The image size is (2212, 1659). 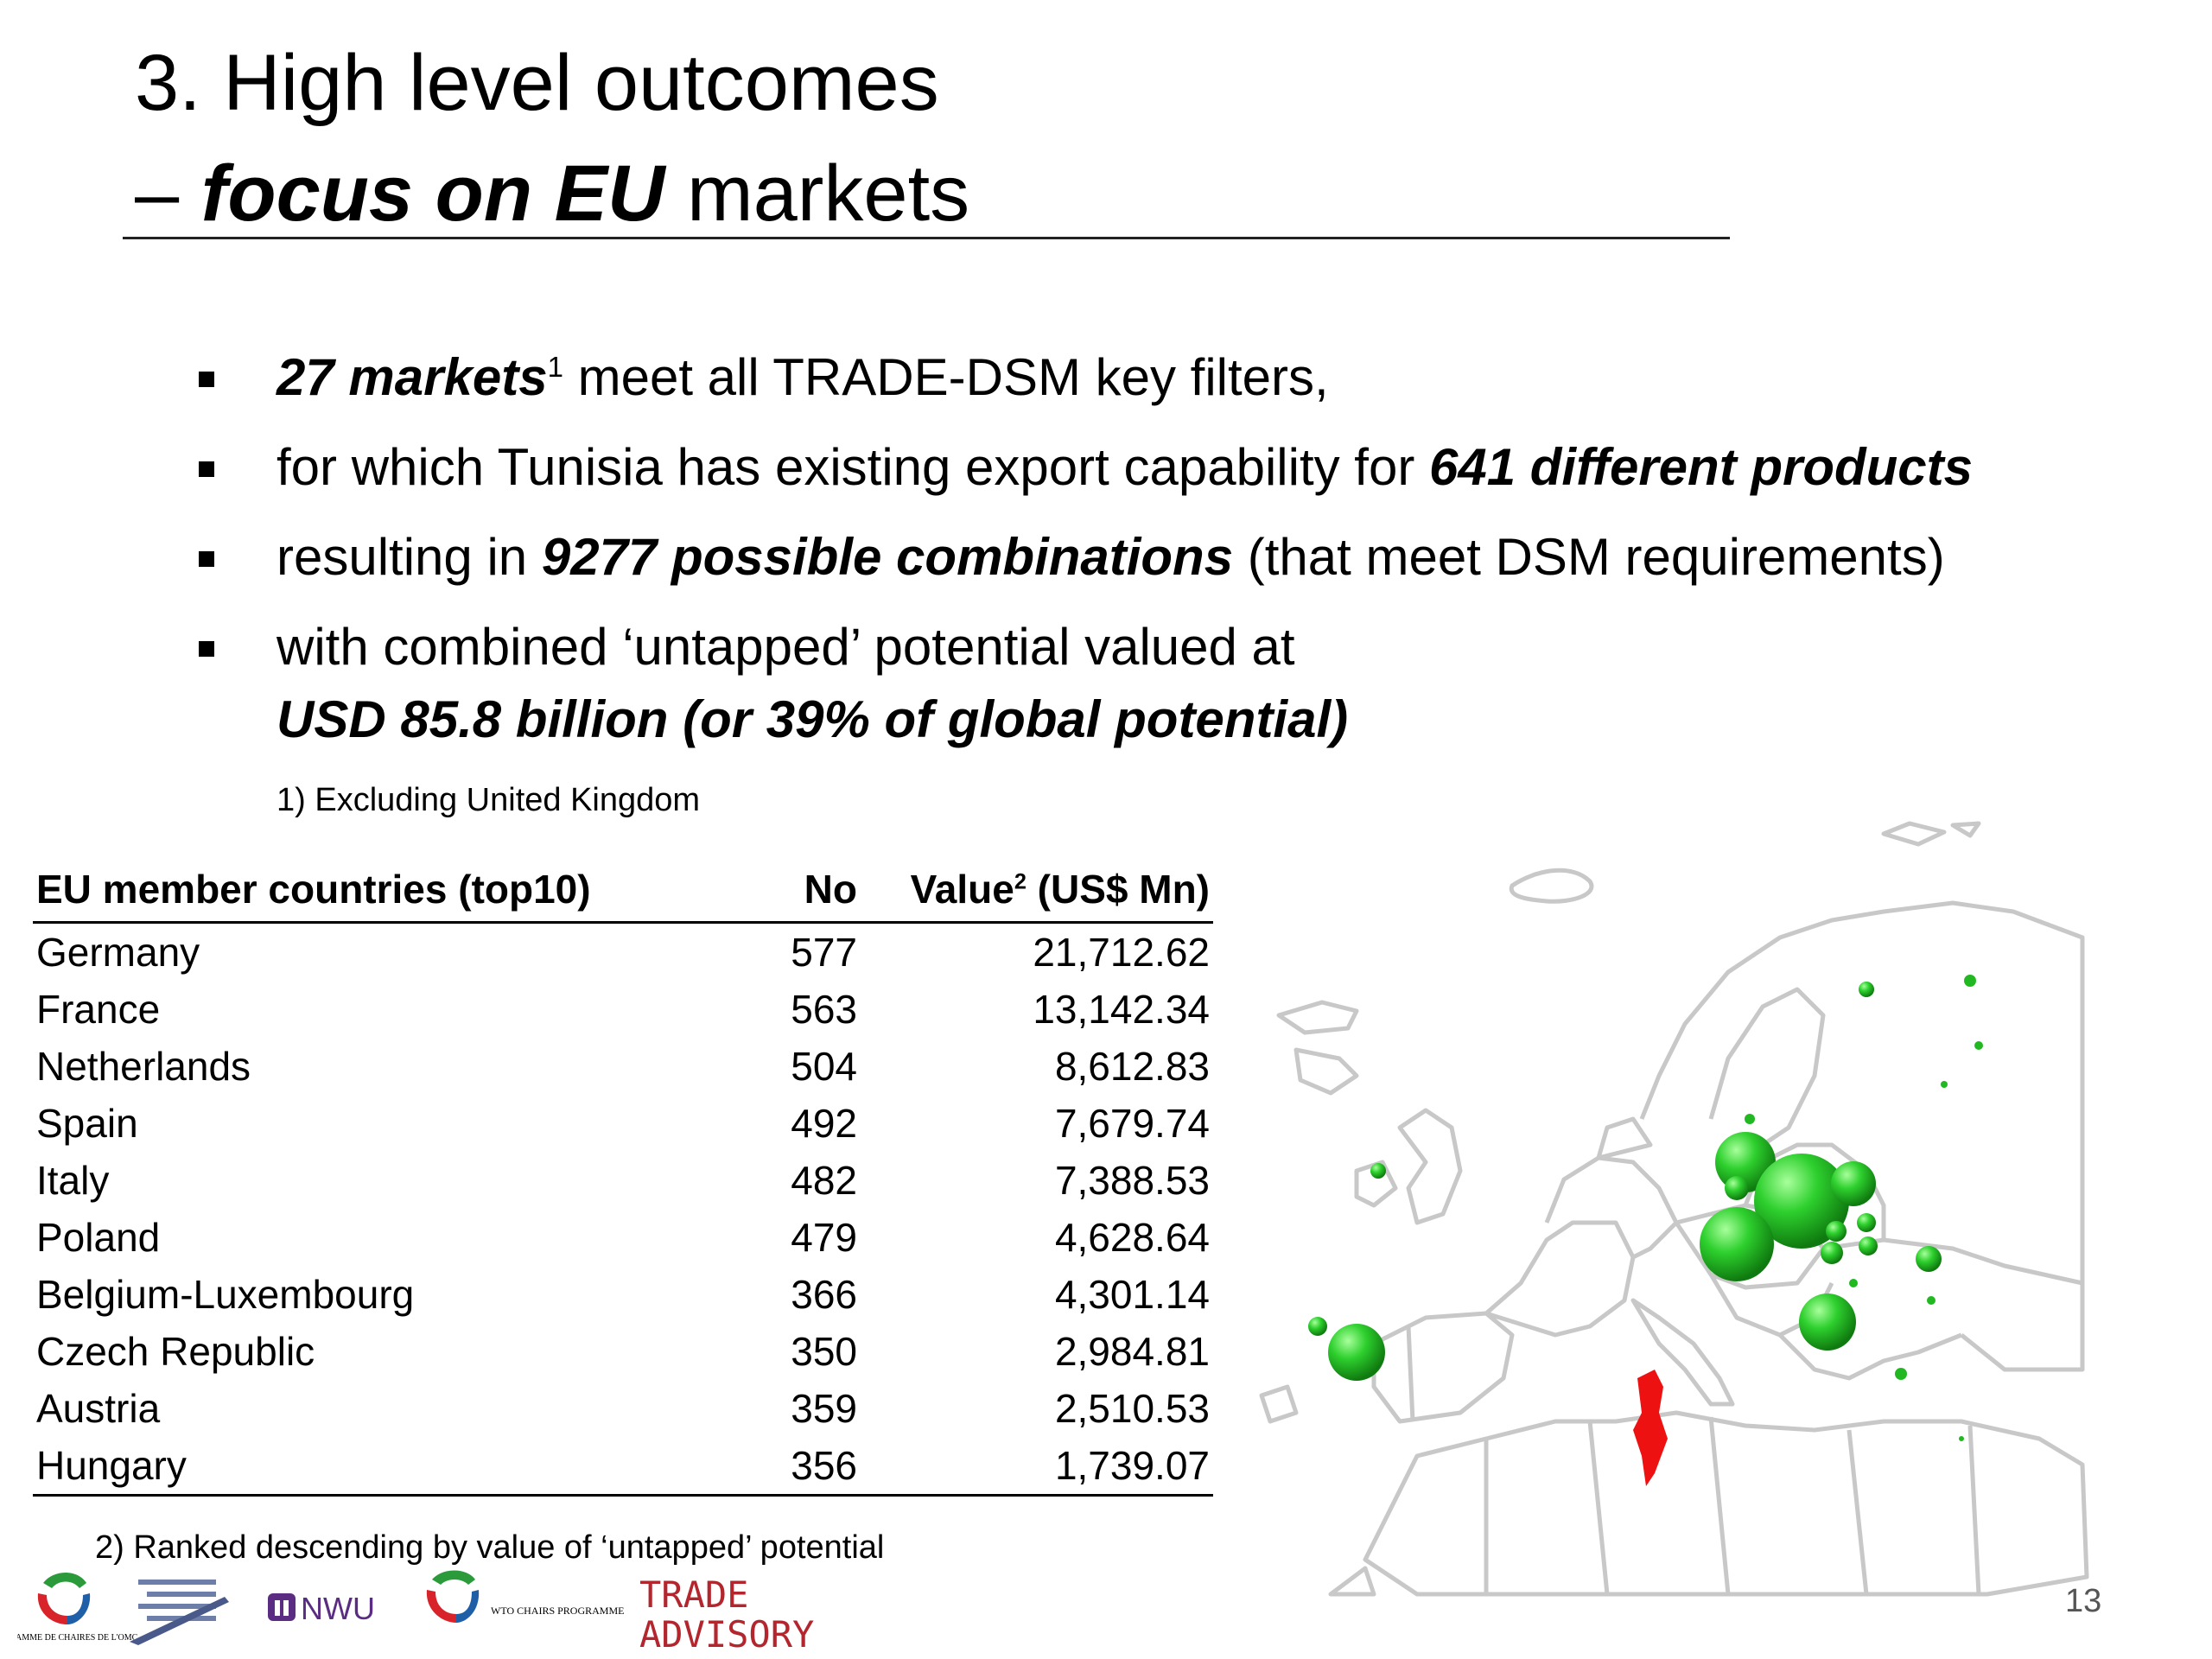 I want to click on cell-no: 563, so click(x=824, y=1009).